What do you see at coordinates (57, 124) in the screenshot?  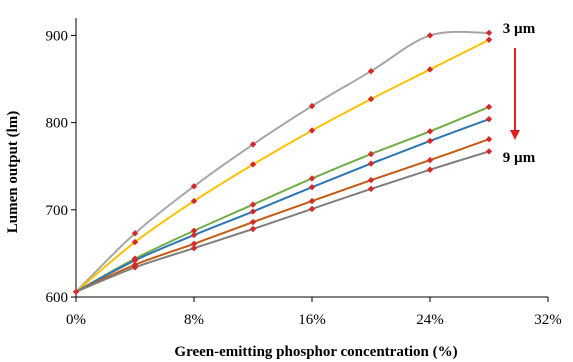 I see `y-tick-label: 800` at bounding box center [57, 124].